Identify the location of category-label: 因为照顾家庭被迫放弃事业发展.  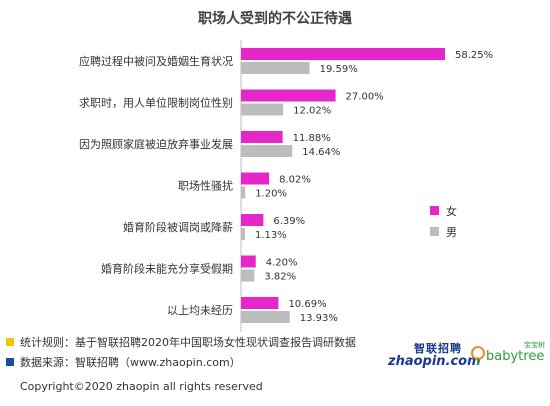
(156, 144).